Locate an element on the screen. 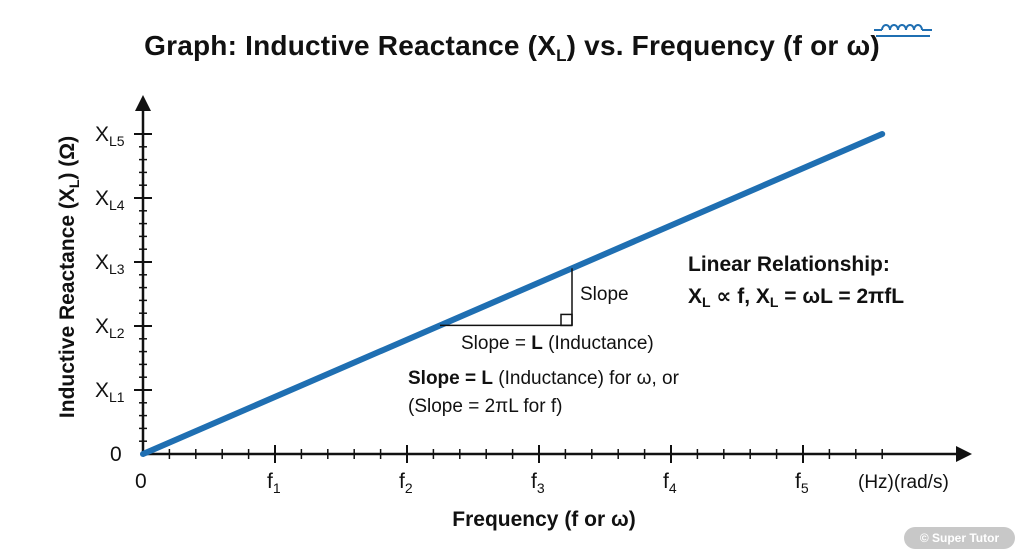 The image size is (1024, 559). slope-note-line1: Slope = L (Inductance) for ω, or is located at coordinates (544, 378).